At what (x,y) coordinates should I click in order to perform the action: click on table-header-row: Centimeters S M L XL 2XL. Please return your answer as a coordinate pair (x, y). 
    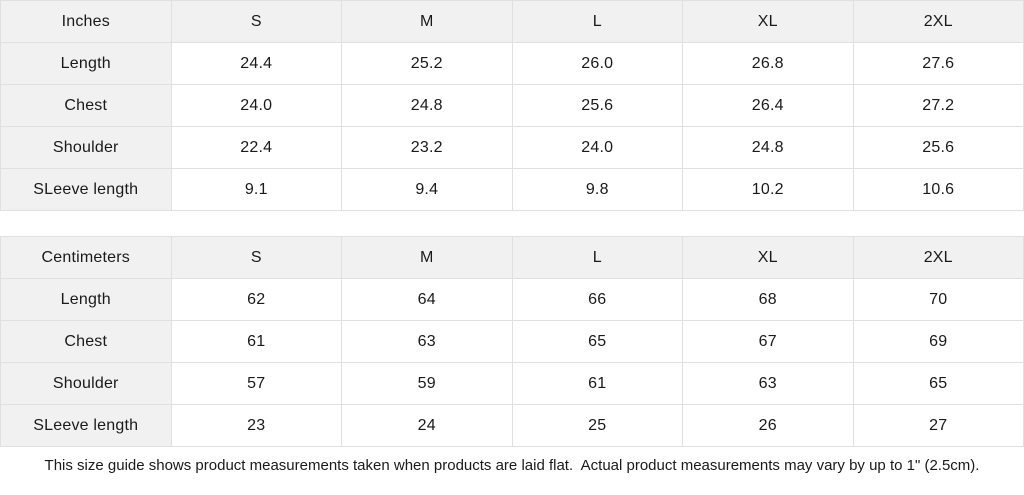
    Looking at the image, I should click on (512, 257).